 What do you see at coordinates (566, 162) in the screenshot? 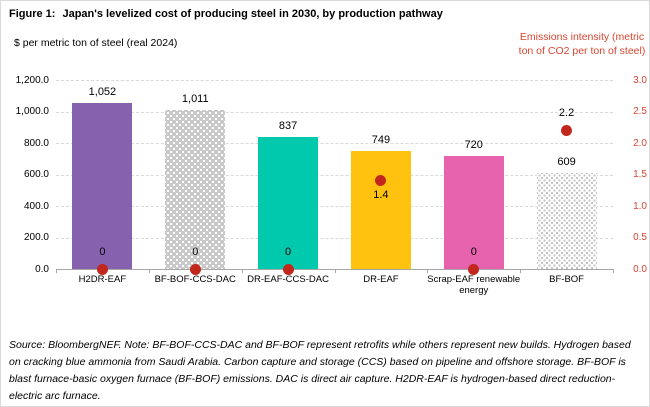
I see `bar-value-label: 609` at bounding box center [566, 162].